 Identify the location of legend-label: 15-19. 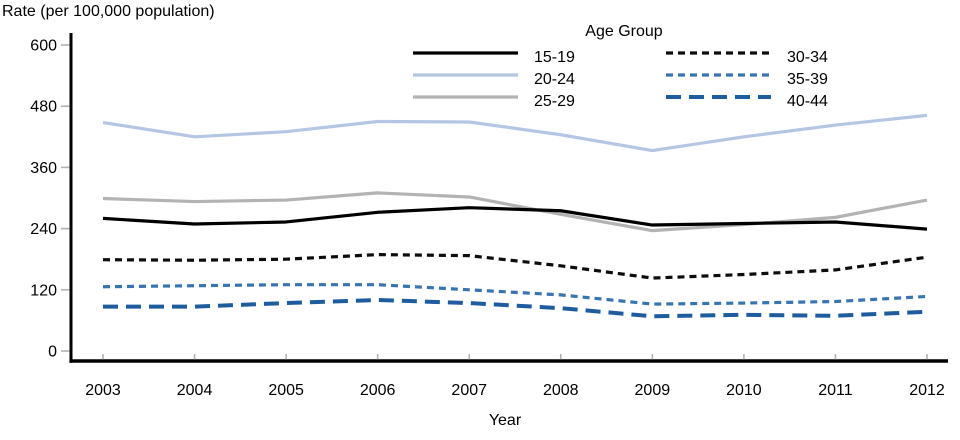
(554, 57).